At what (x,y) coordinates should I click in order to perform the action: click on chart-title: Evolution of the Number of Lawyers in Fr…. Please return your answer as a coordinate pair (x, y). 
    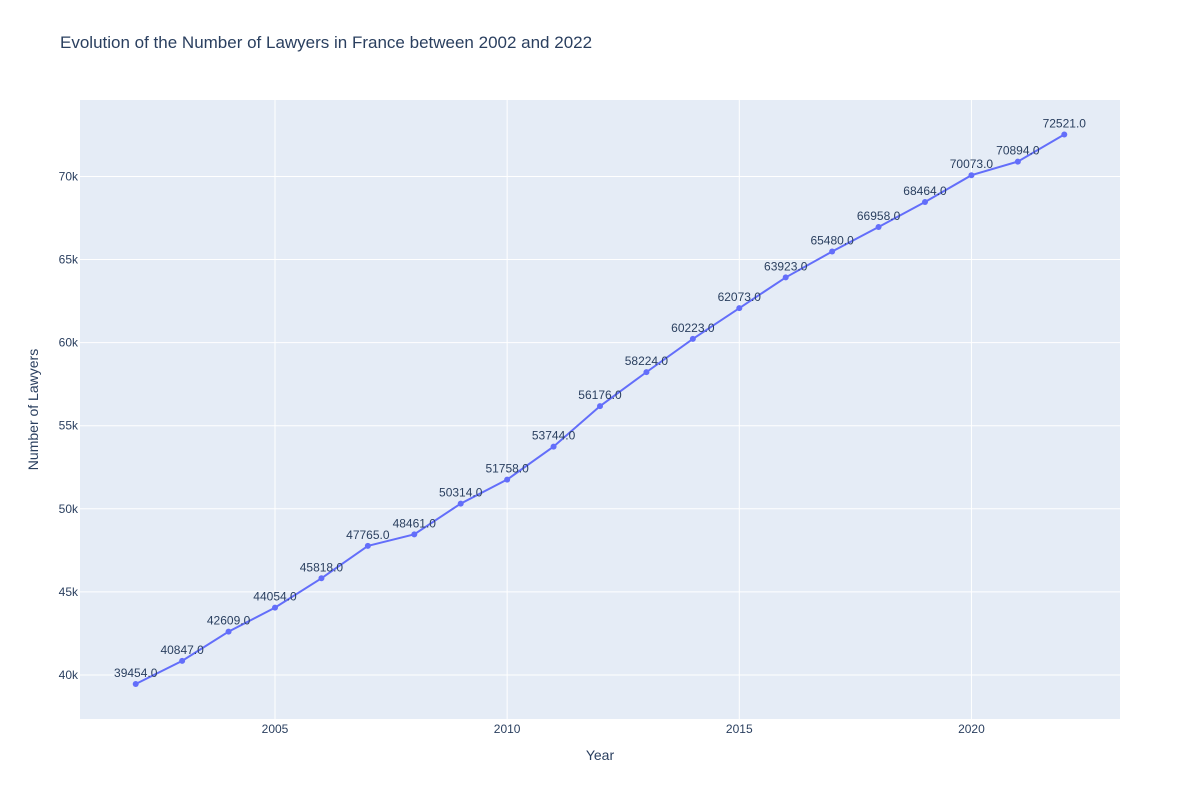
    Looking at the image, I should click on (326, 42).